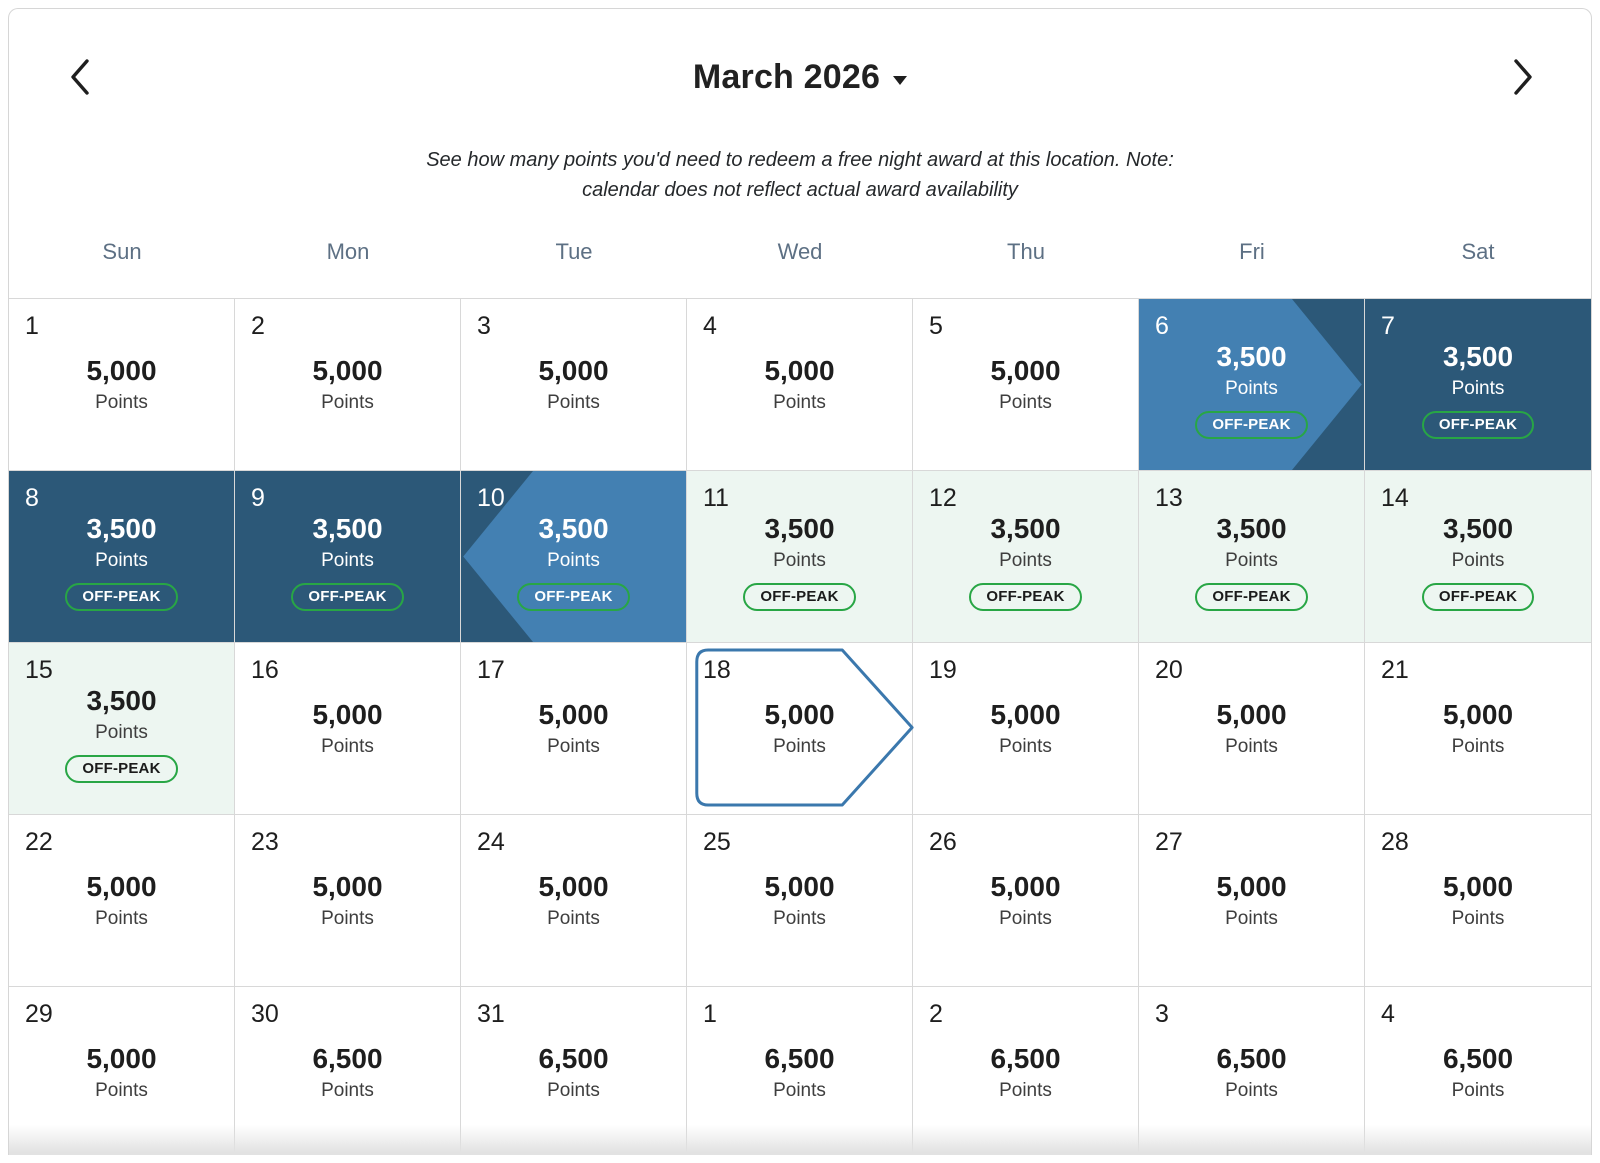  What do you see at coordinates (122, 557) in the screenshot?
I see `day-cell-mar-8: 8 3,500 Points OFF-PEAK` at bounding box center [122, 557].